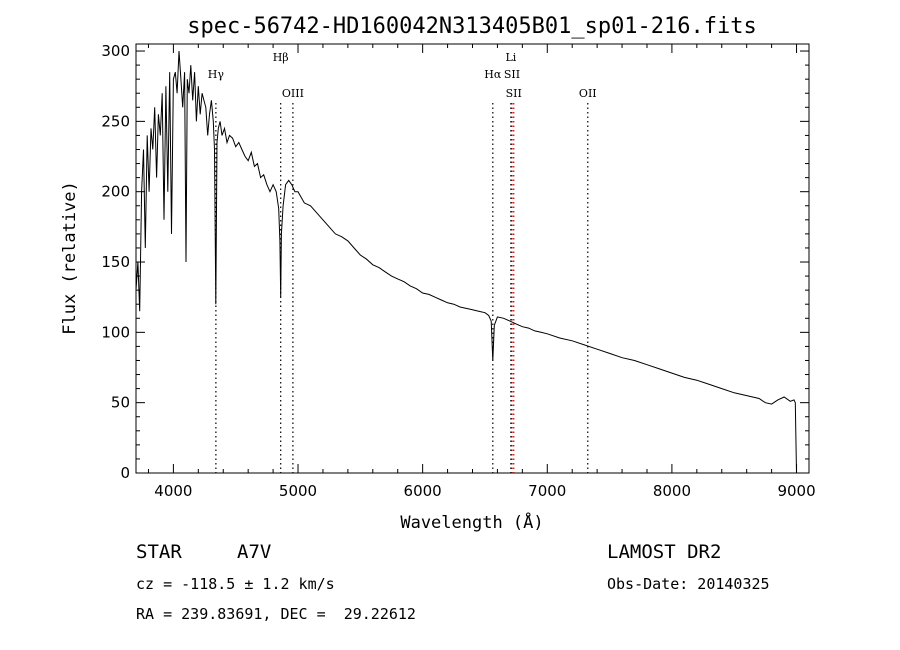 The width and height of the screenshot is (900, 650). I want to click on spectral-line-label: OII, so click(588, 93).